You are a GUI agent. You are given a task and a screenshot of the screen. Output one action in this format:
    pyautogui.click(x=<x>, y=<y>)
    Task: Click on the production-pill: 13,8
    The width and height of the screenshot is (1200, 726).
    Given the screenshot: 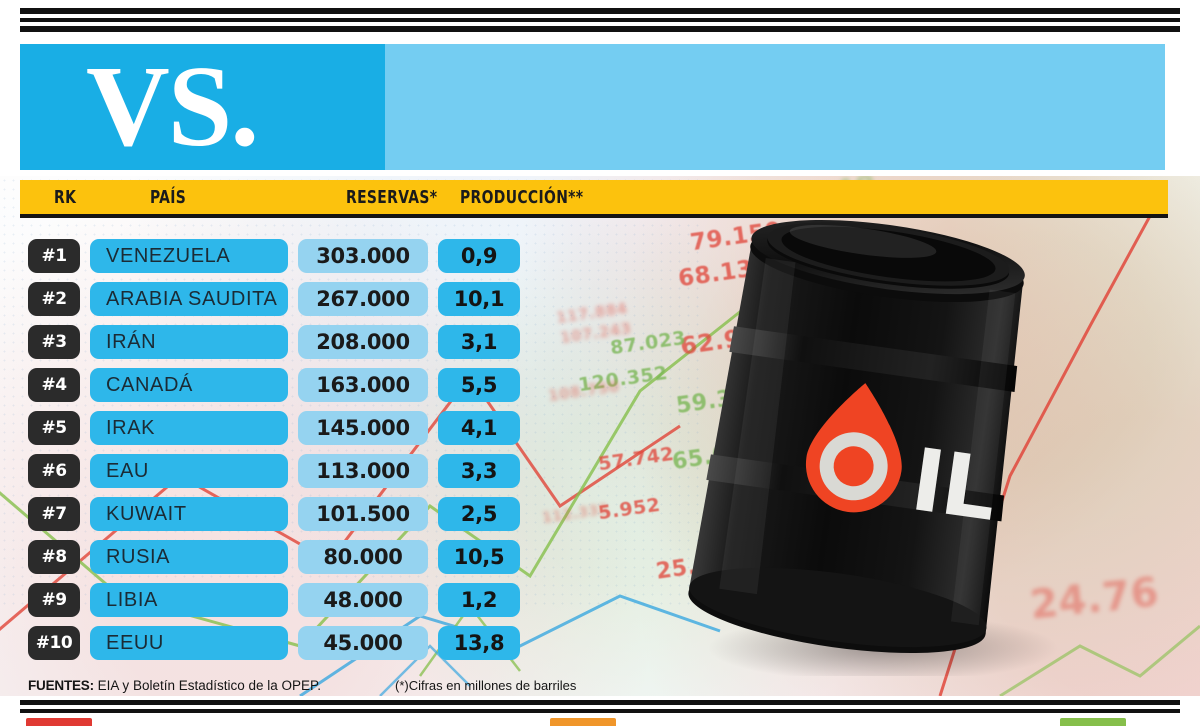 What is the action you would take?
    pyautogui.click(x=479, y=643)
    